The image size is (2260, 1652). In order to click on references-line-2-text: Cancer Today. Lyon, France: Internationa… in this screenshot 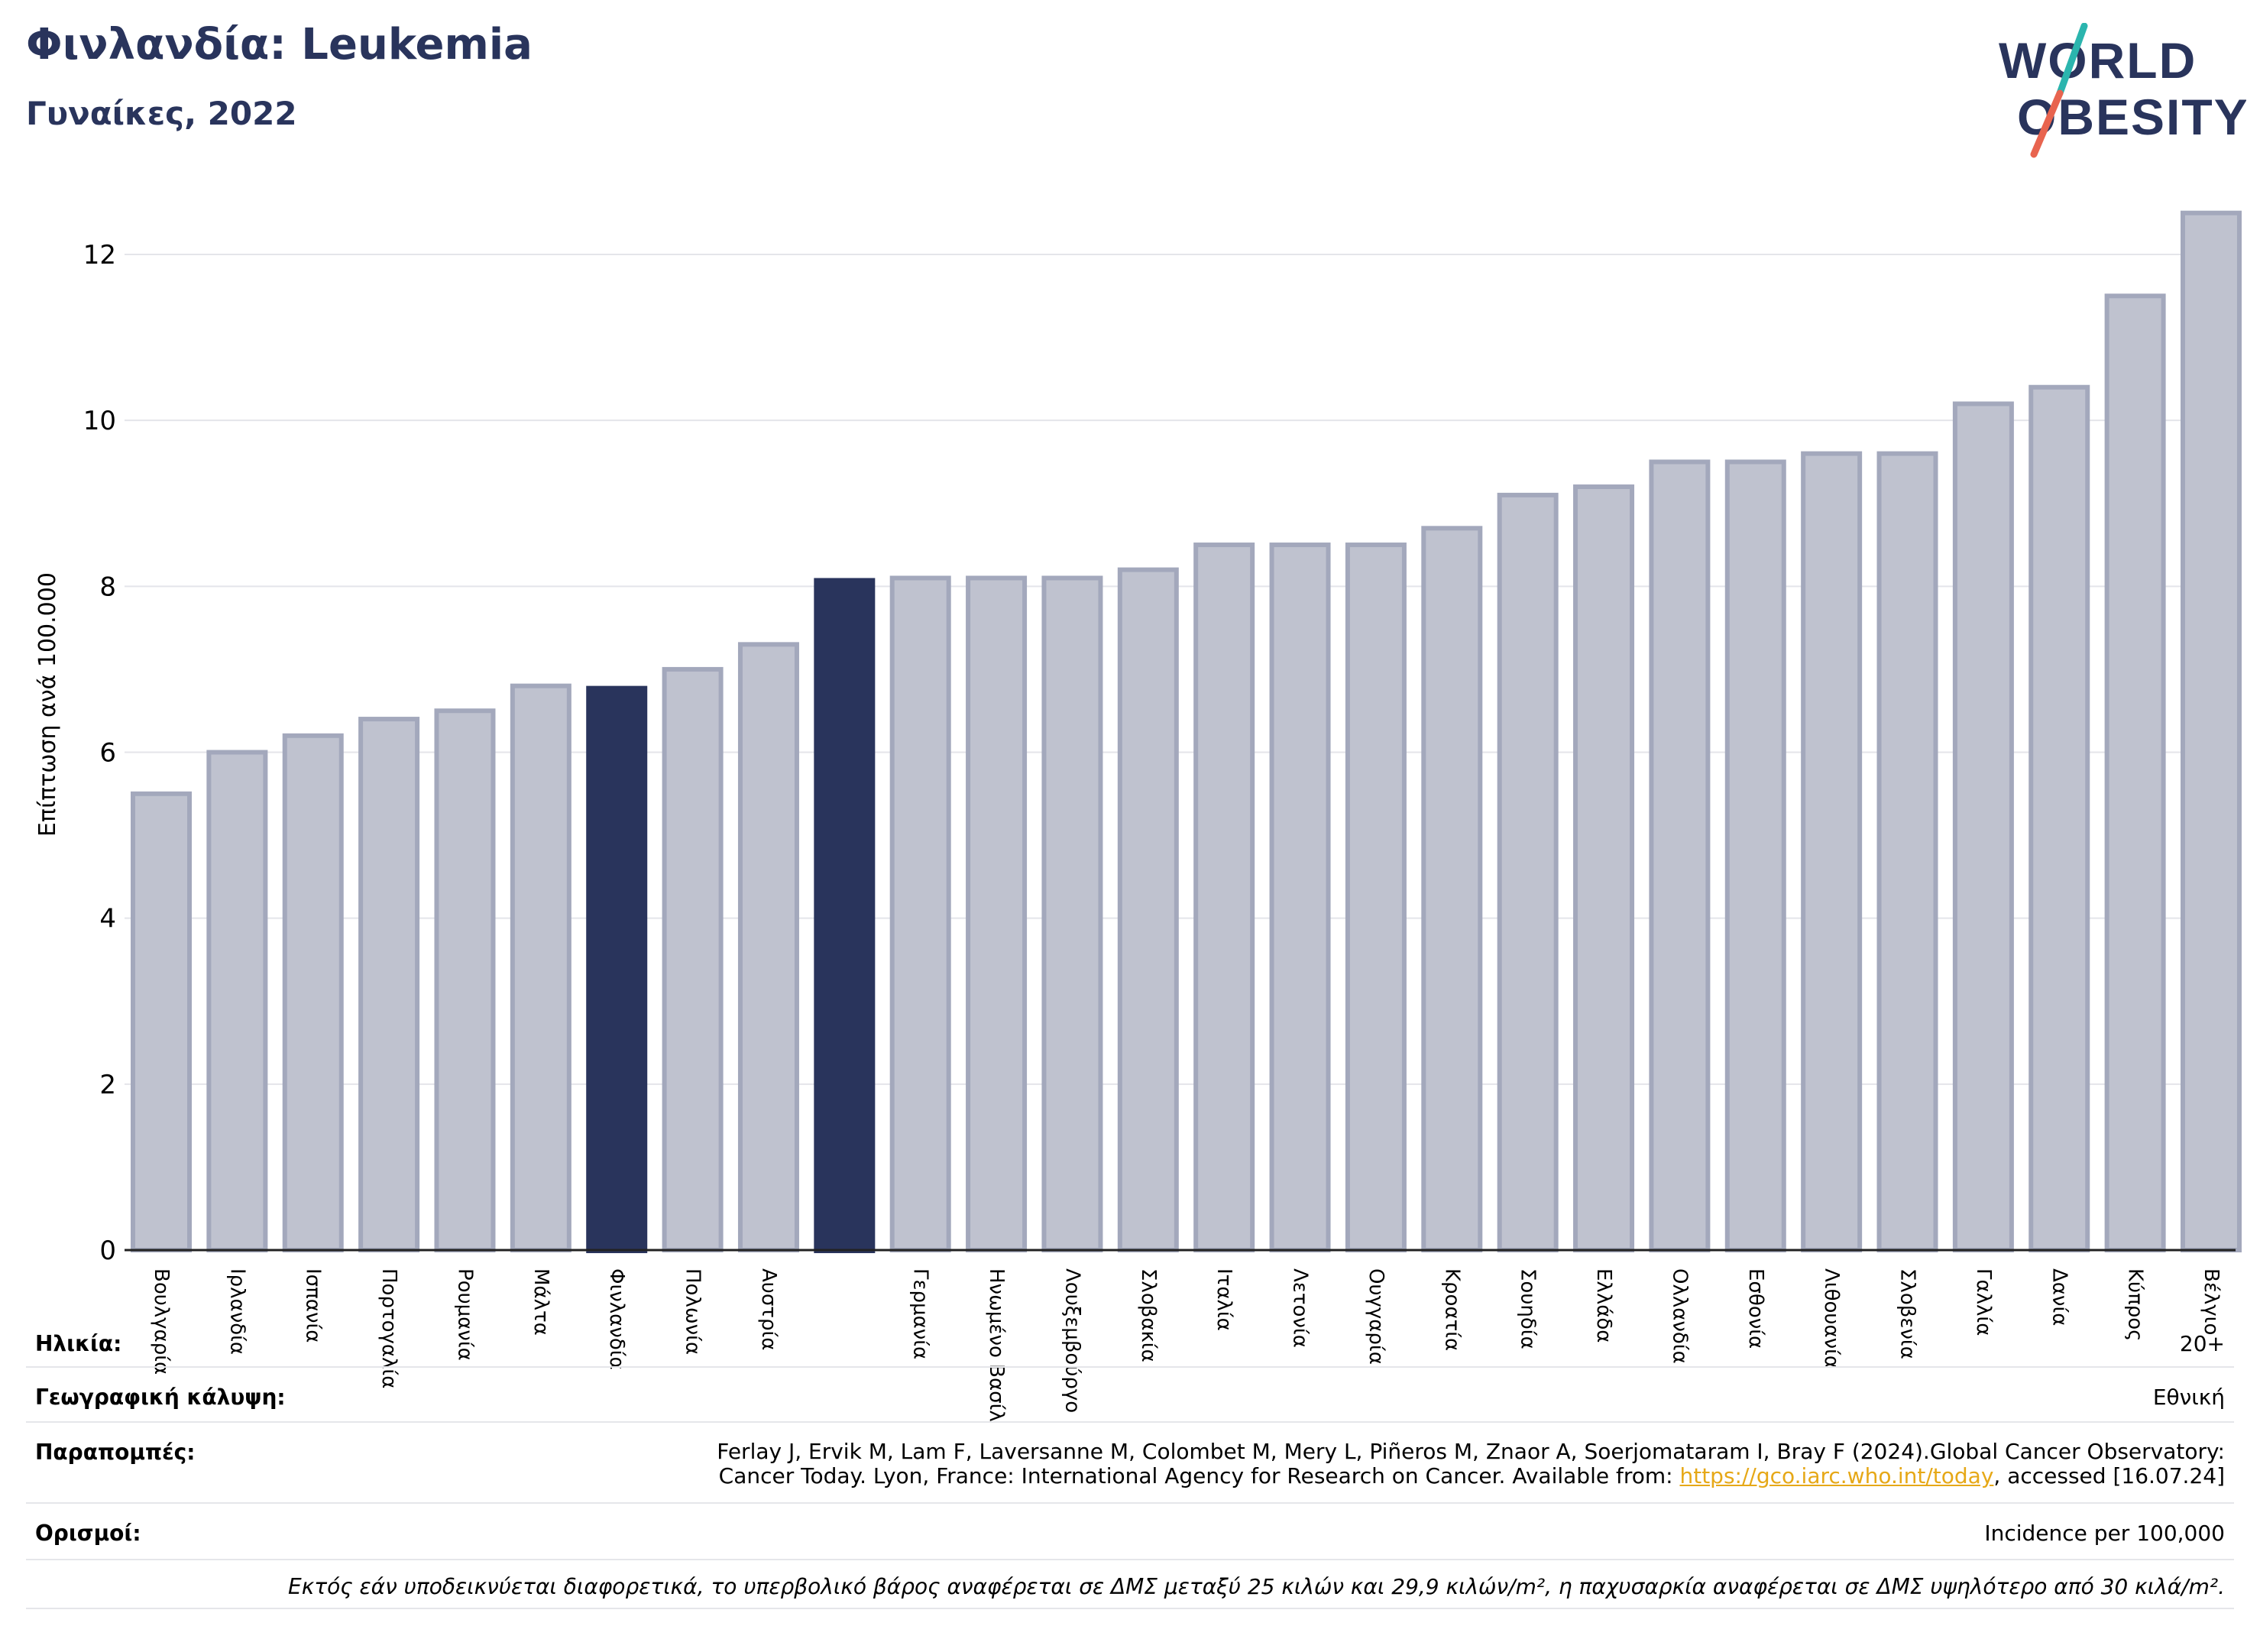, I will do `click(1199, 1475)`.